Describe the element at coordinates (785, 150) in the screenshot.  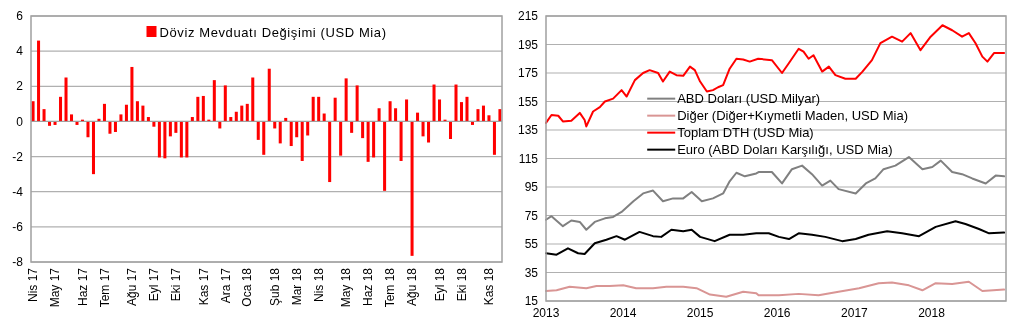
I see `legend-label: Euro (ABD Doları Karşılığı, USD Mia)` at that location.